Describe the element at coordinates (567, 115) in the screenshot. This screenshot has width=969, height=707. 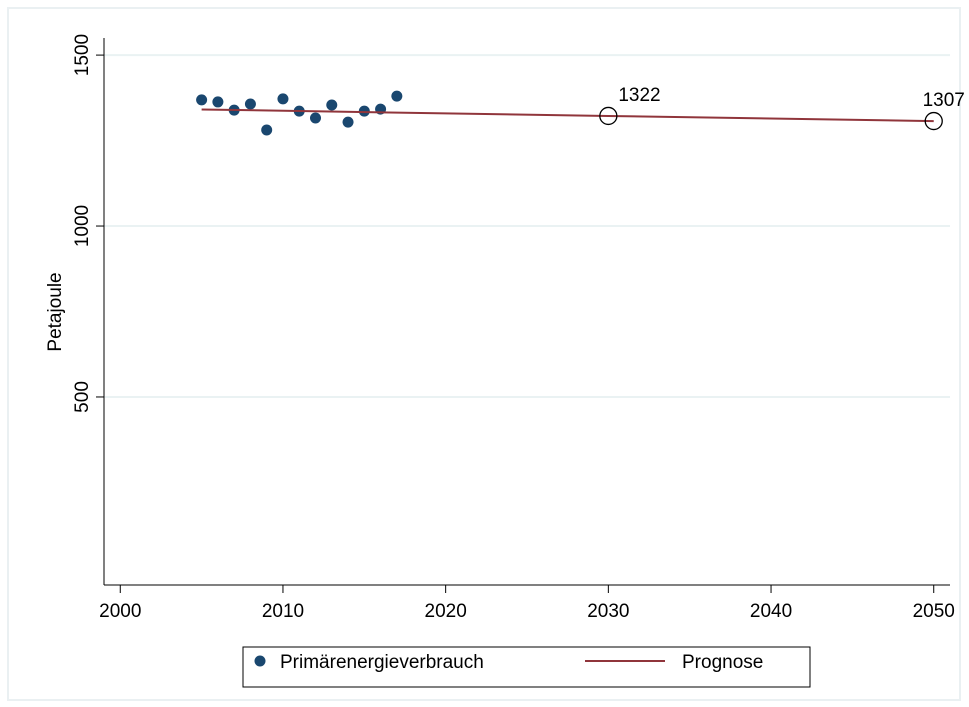
I see `line` at that location.